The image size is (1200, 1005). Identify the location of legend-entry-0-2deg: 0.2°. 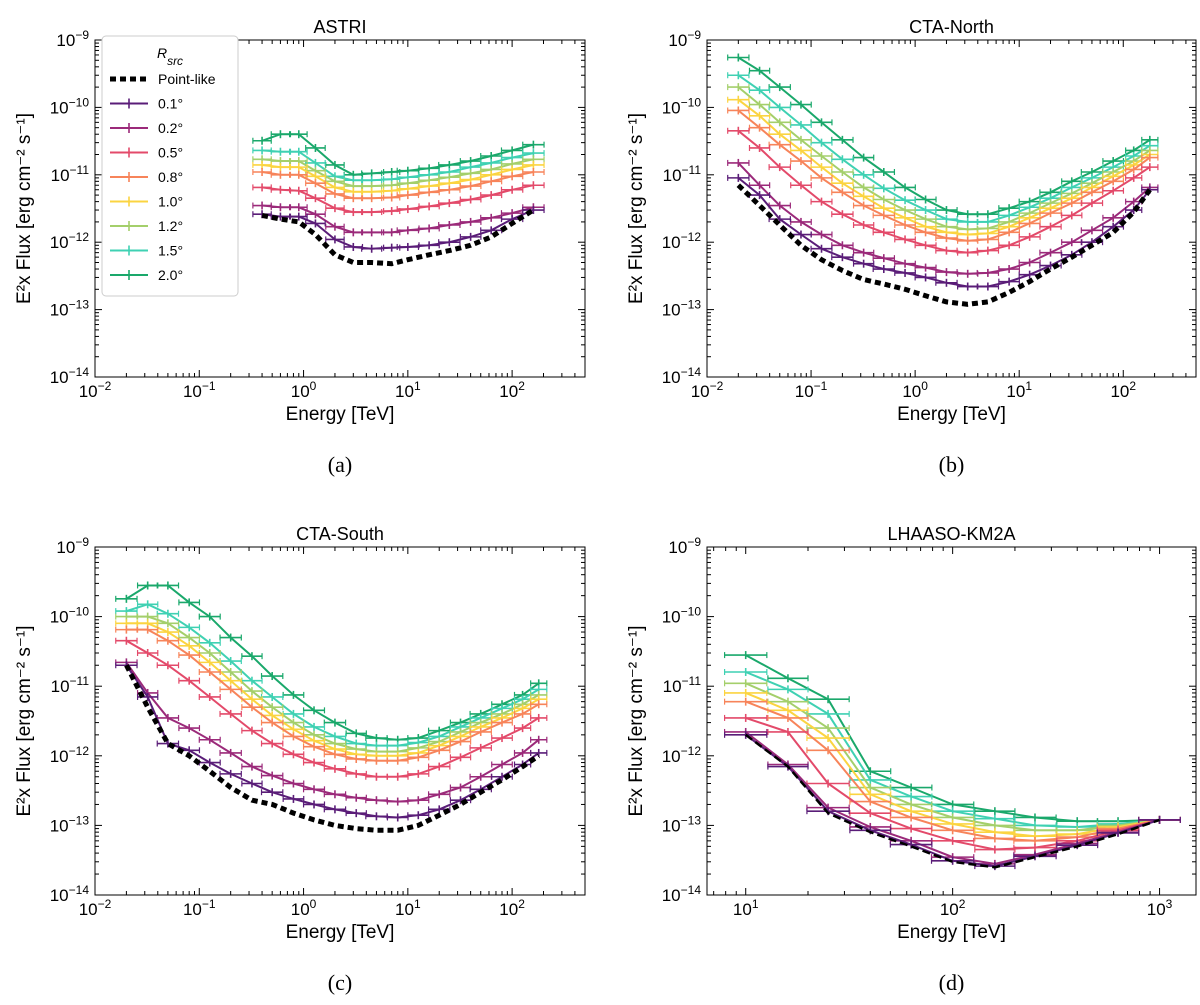
(170, 128).